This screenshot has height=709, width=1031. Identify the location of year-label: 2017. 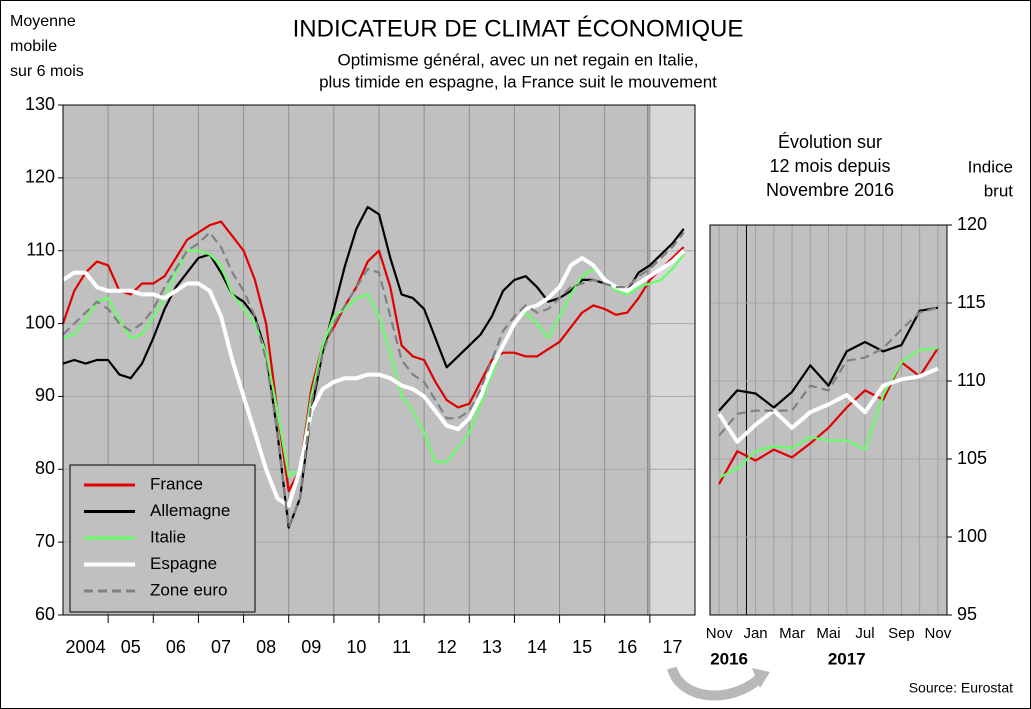
(847, 658).